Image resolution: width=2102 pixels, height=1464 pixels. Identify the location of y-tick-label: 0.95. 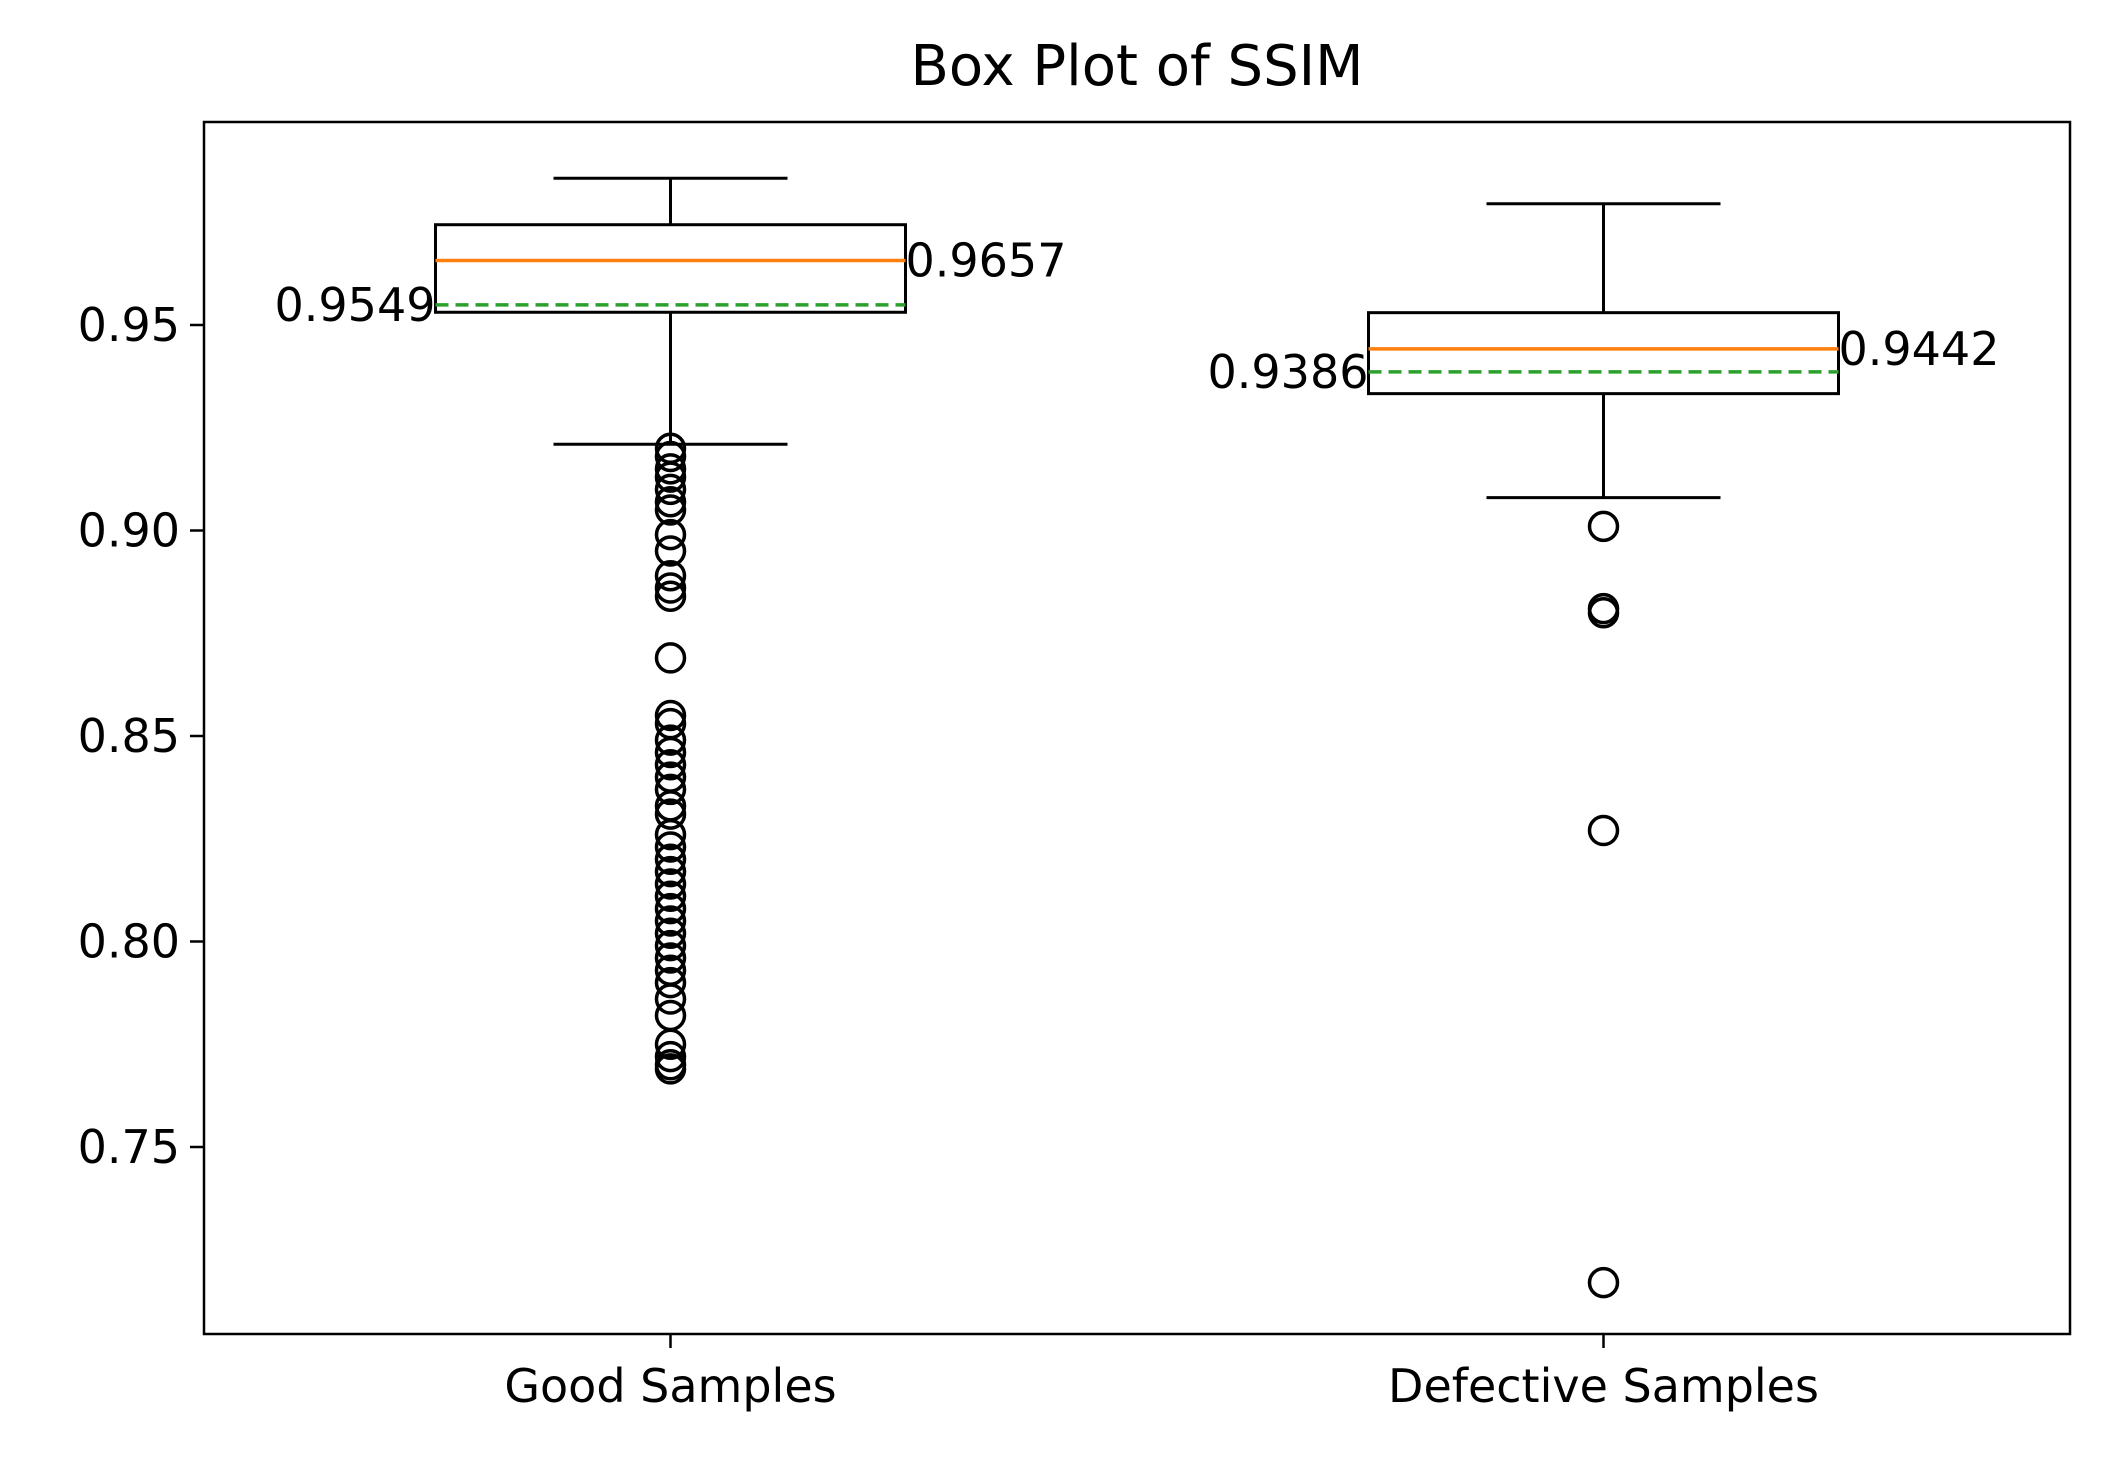
(129, 325).